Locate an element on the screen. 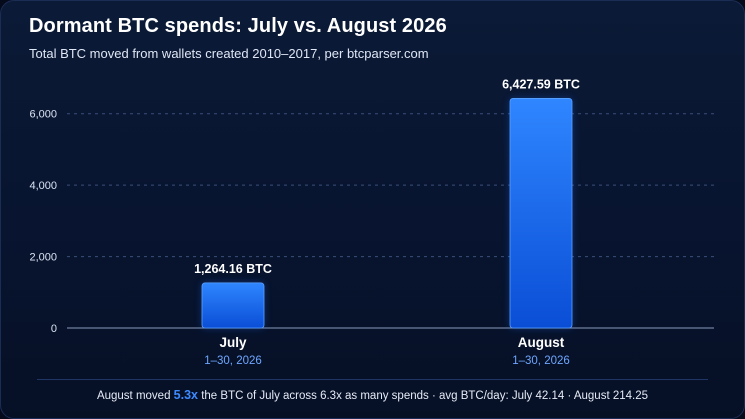  footer-text-before: August moved is located at coordinates (135, 396).